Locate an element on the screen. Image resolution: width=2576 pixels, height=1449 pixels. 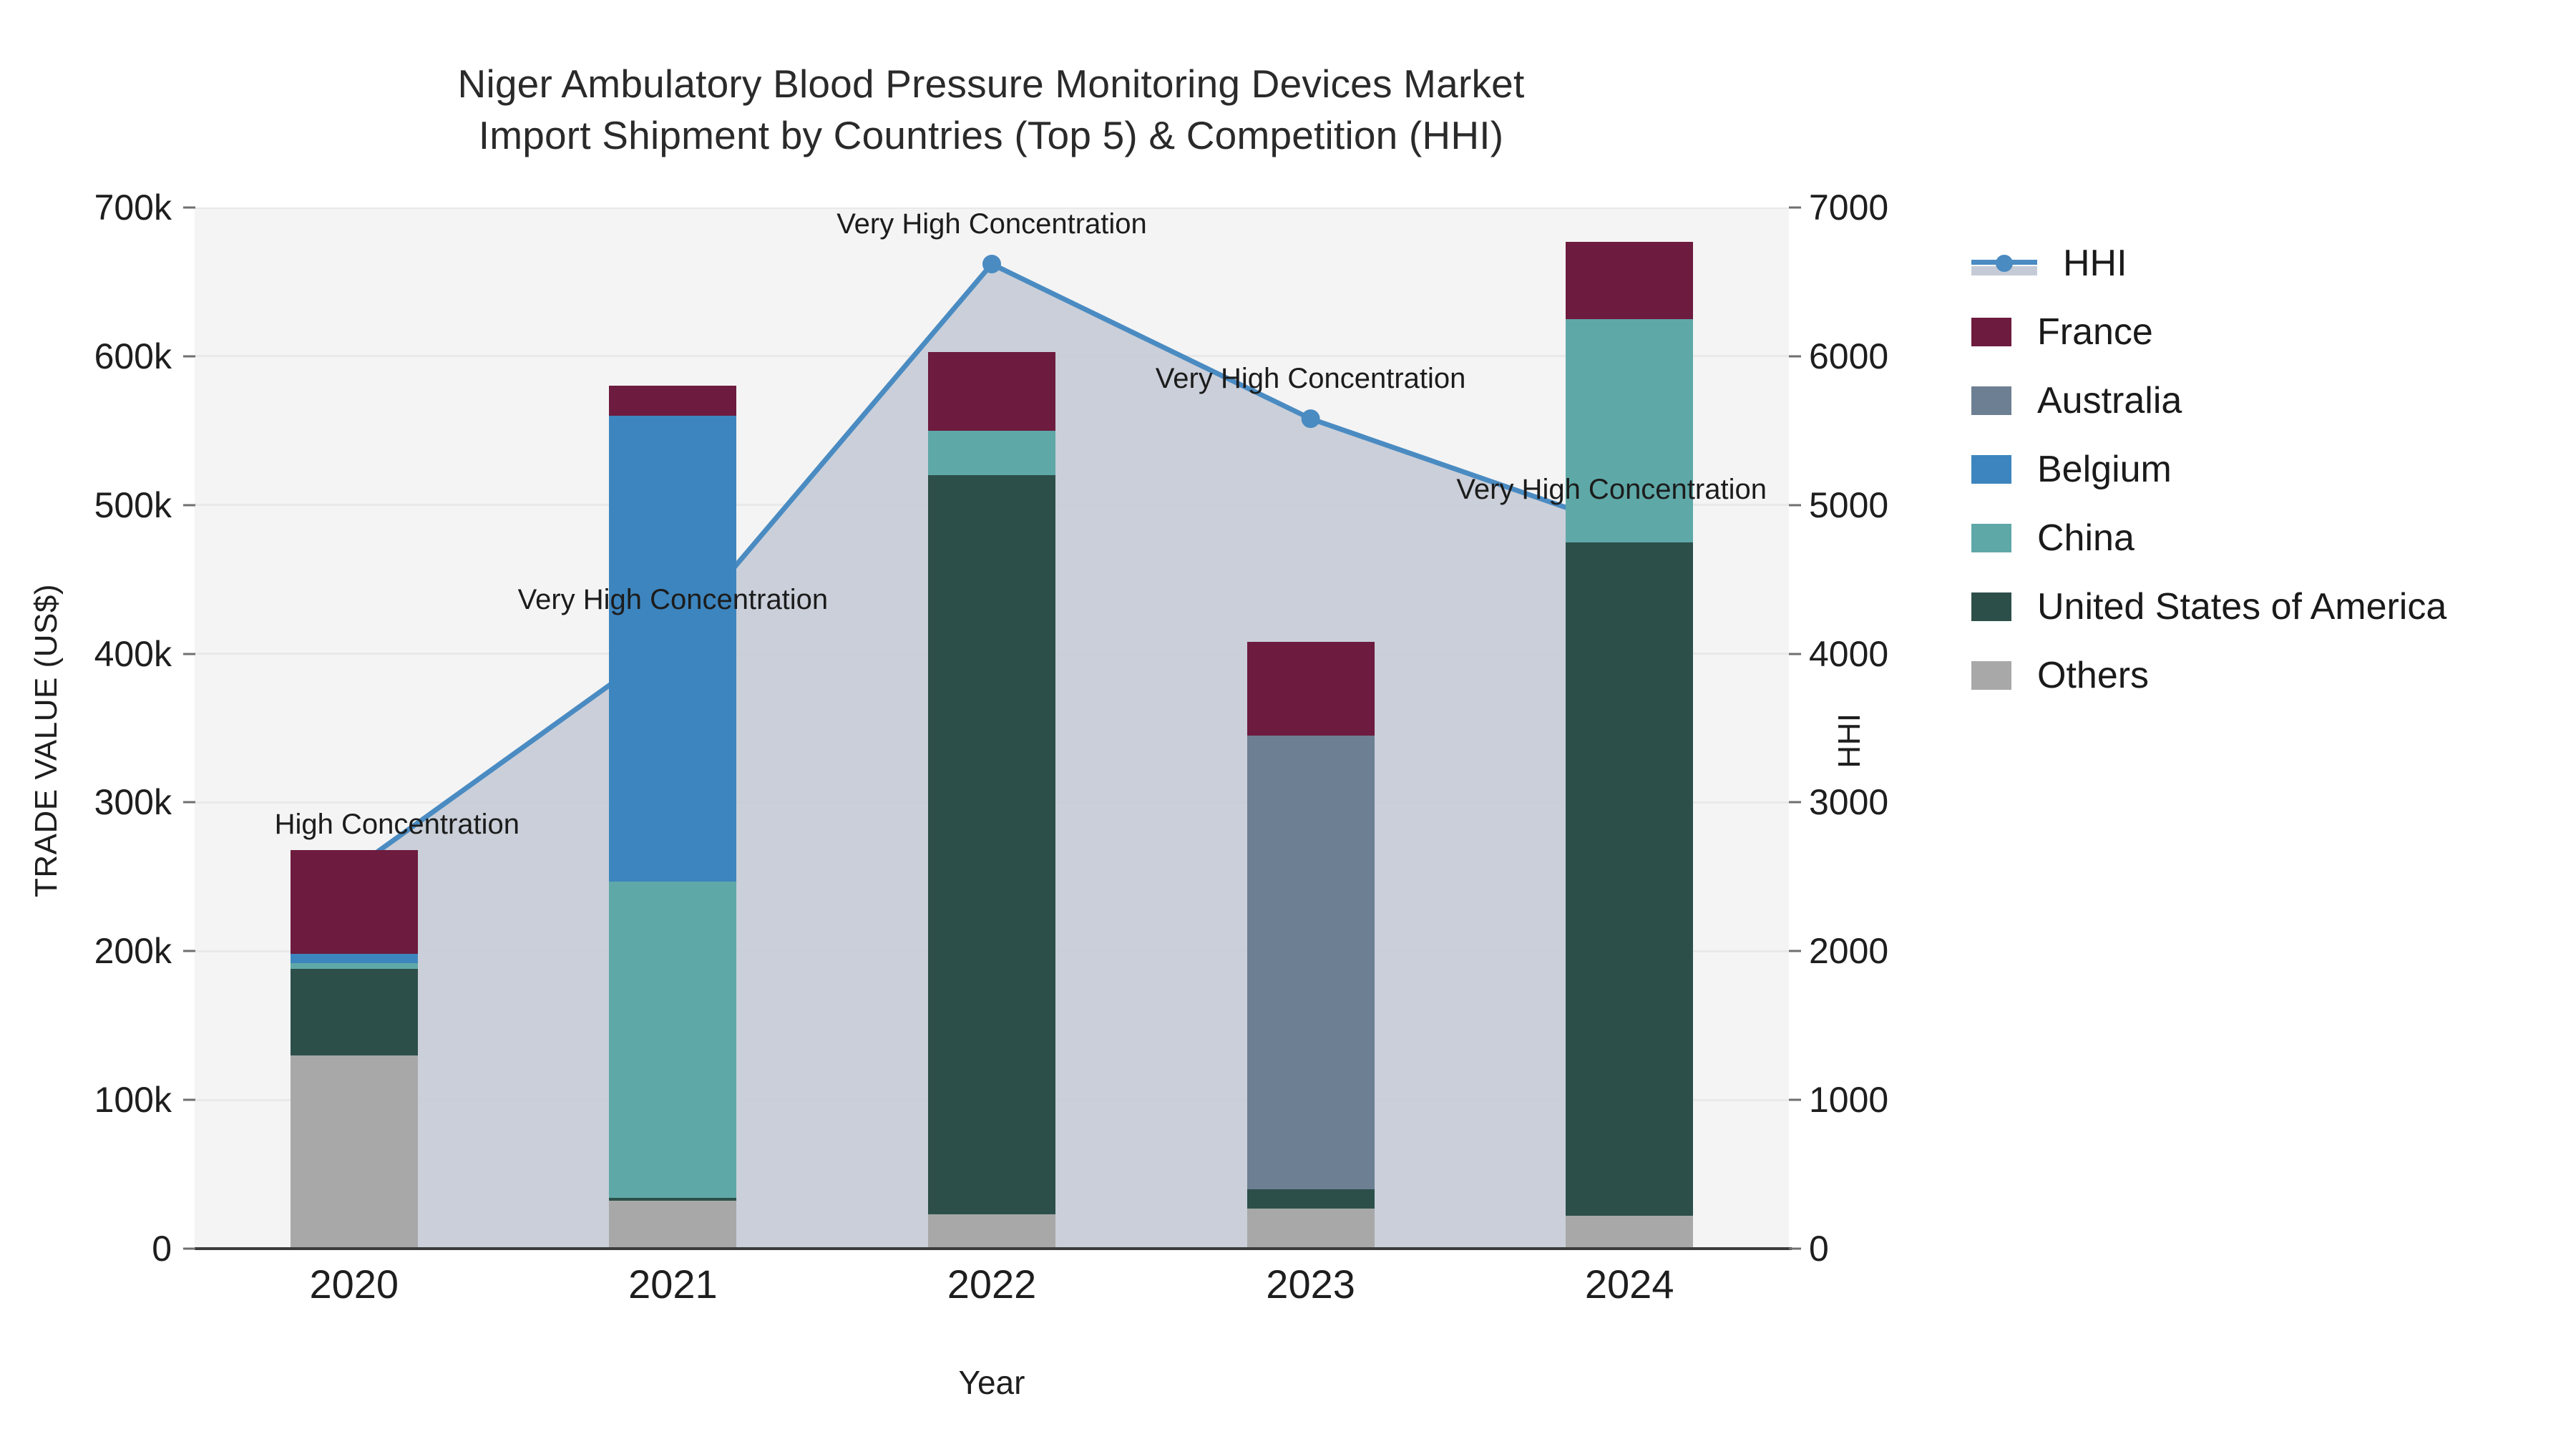
y-axis-right-tick-label: 4000 is located at coordinates (1849, 653).